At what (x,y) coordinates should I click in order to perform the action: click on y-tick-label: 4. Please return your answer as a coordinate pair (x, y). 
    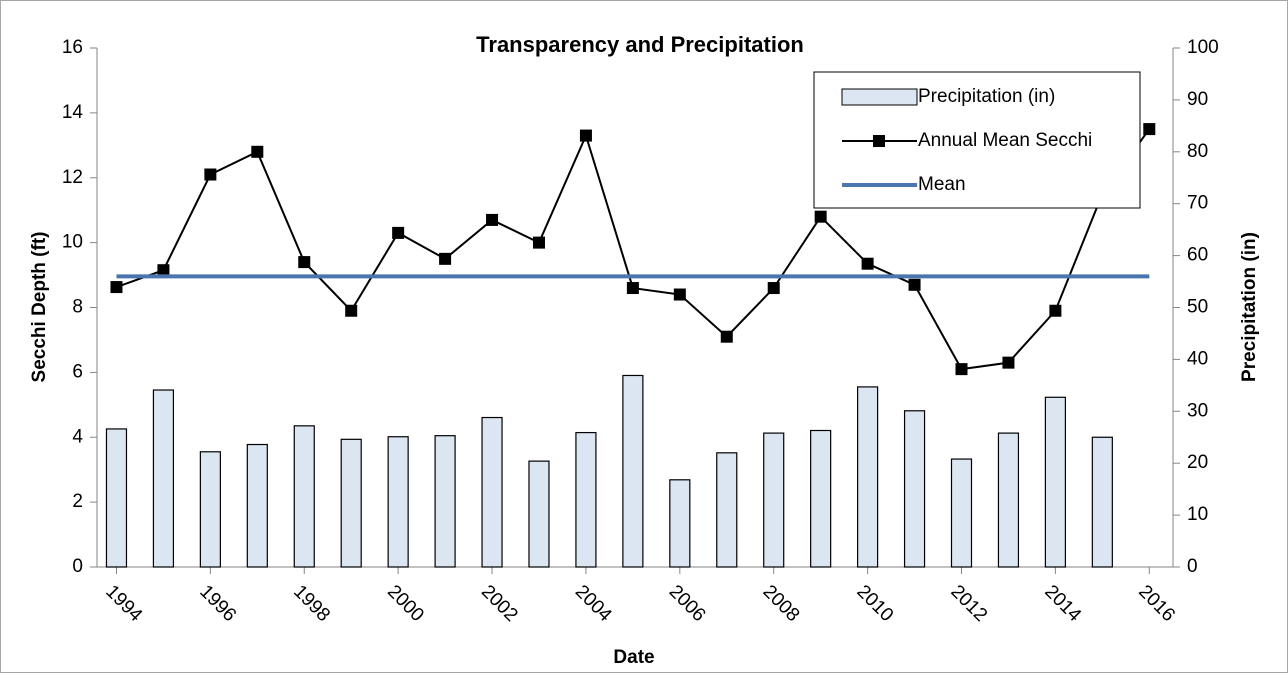
    Looking at the image, I should click on (77, 436).